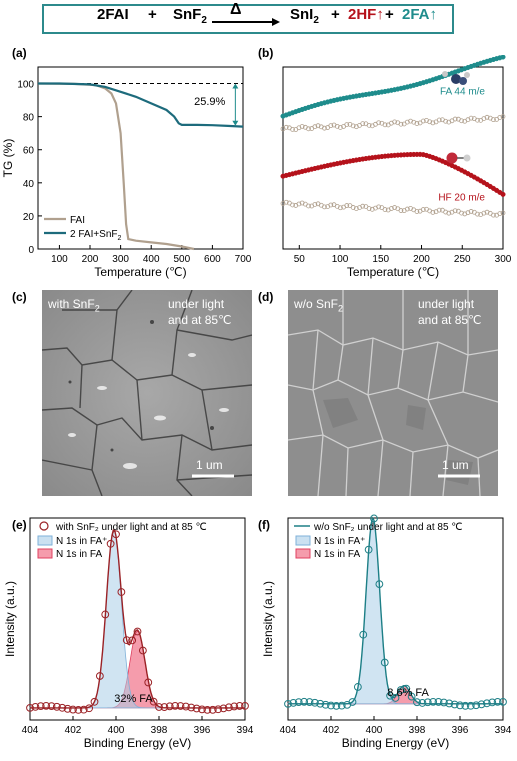 This screenshot has height=761, width=517. Describe the element at coordinates (209, 465) in the screenshot. I see `sem-c-scale-bar: 1 um` at that location.